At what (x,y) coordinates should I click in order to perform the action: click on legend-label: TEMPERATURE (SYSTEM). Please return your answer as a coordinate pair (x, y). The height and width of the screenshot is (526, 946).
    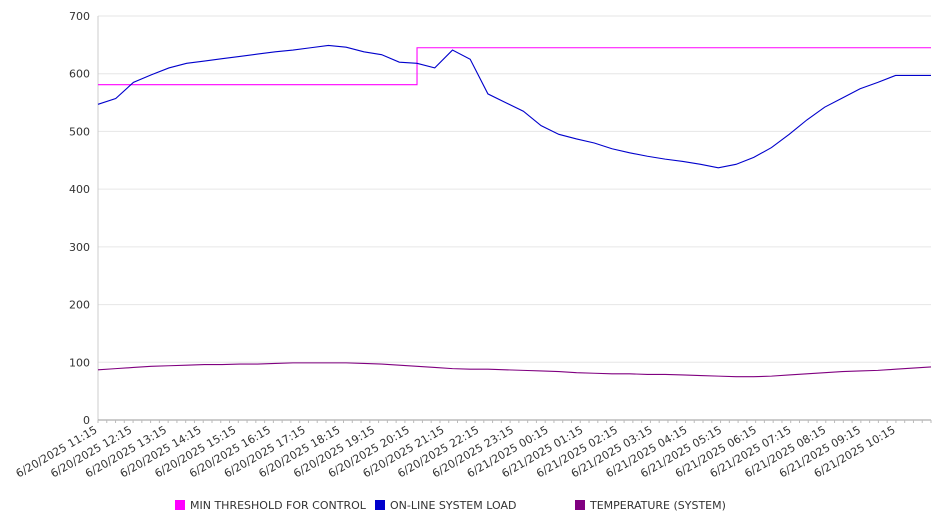
    Looking at the image, I should click on (657, 505).